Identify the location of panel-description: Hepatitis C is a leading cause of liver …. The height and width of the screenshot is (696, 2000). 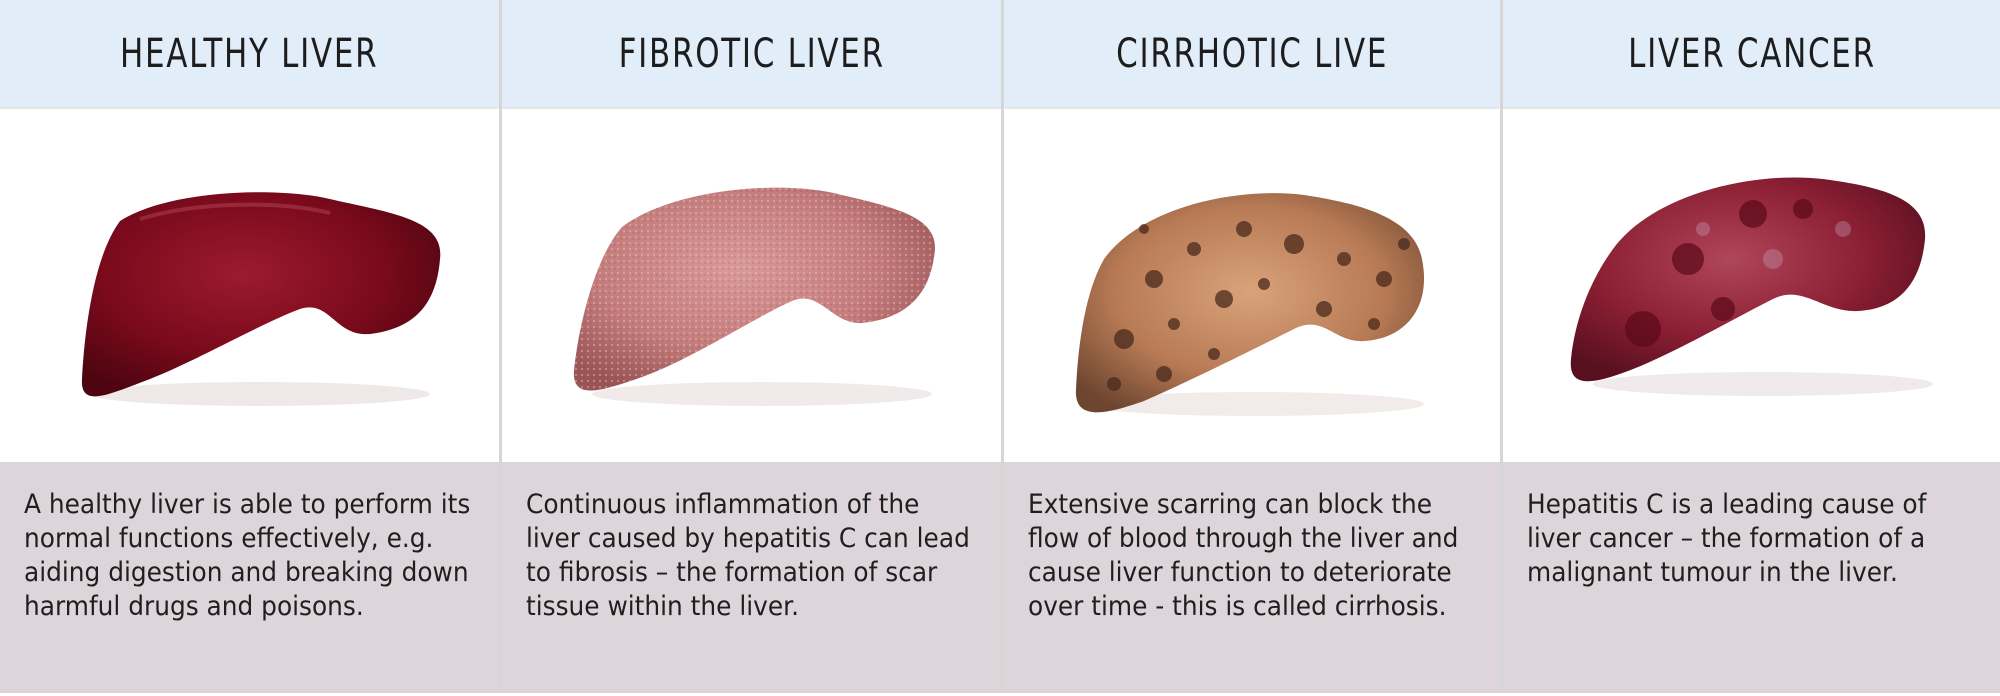
(1751, 578).